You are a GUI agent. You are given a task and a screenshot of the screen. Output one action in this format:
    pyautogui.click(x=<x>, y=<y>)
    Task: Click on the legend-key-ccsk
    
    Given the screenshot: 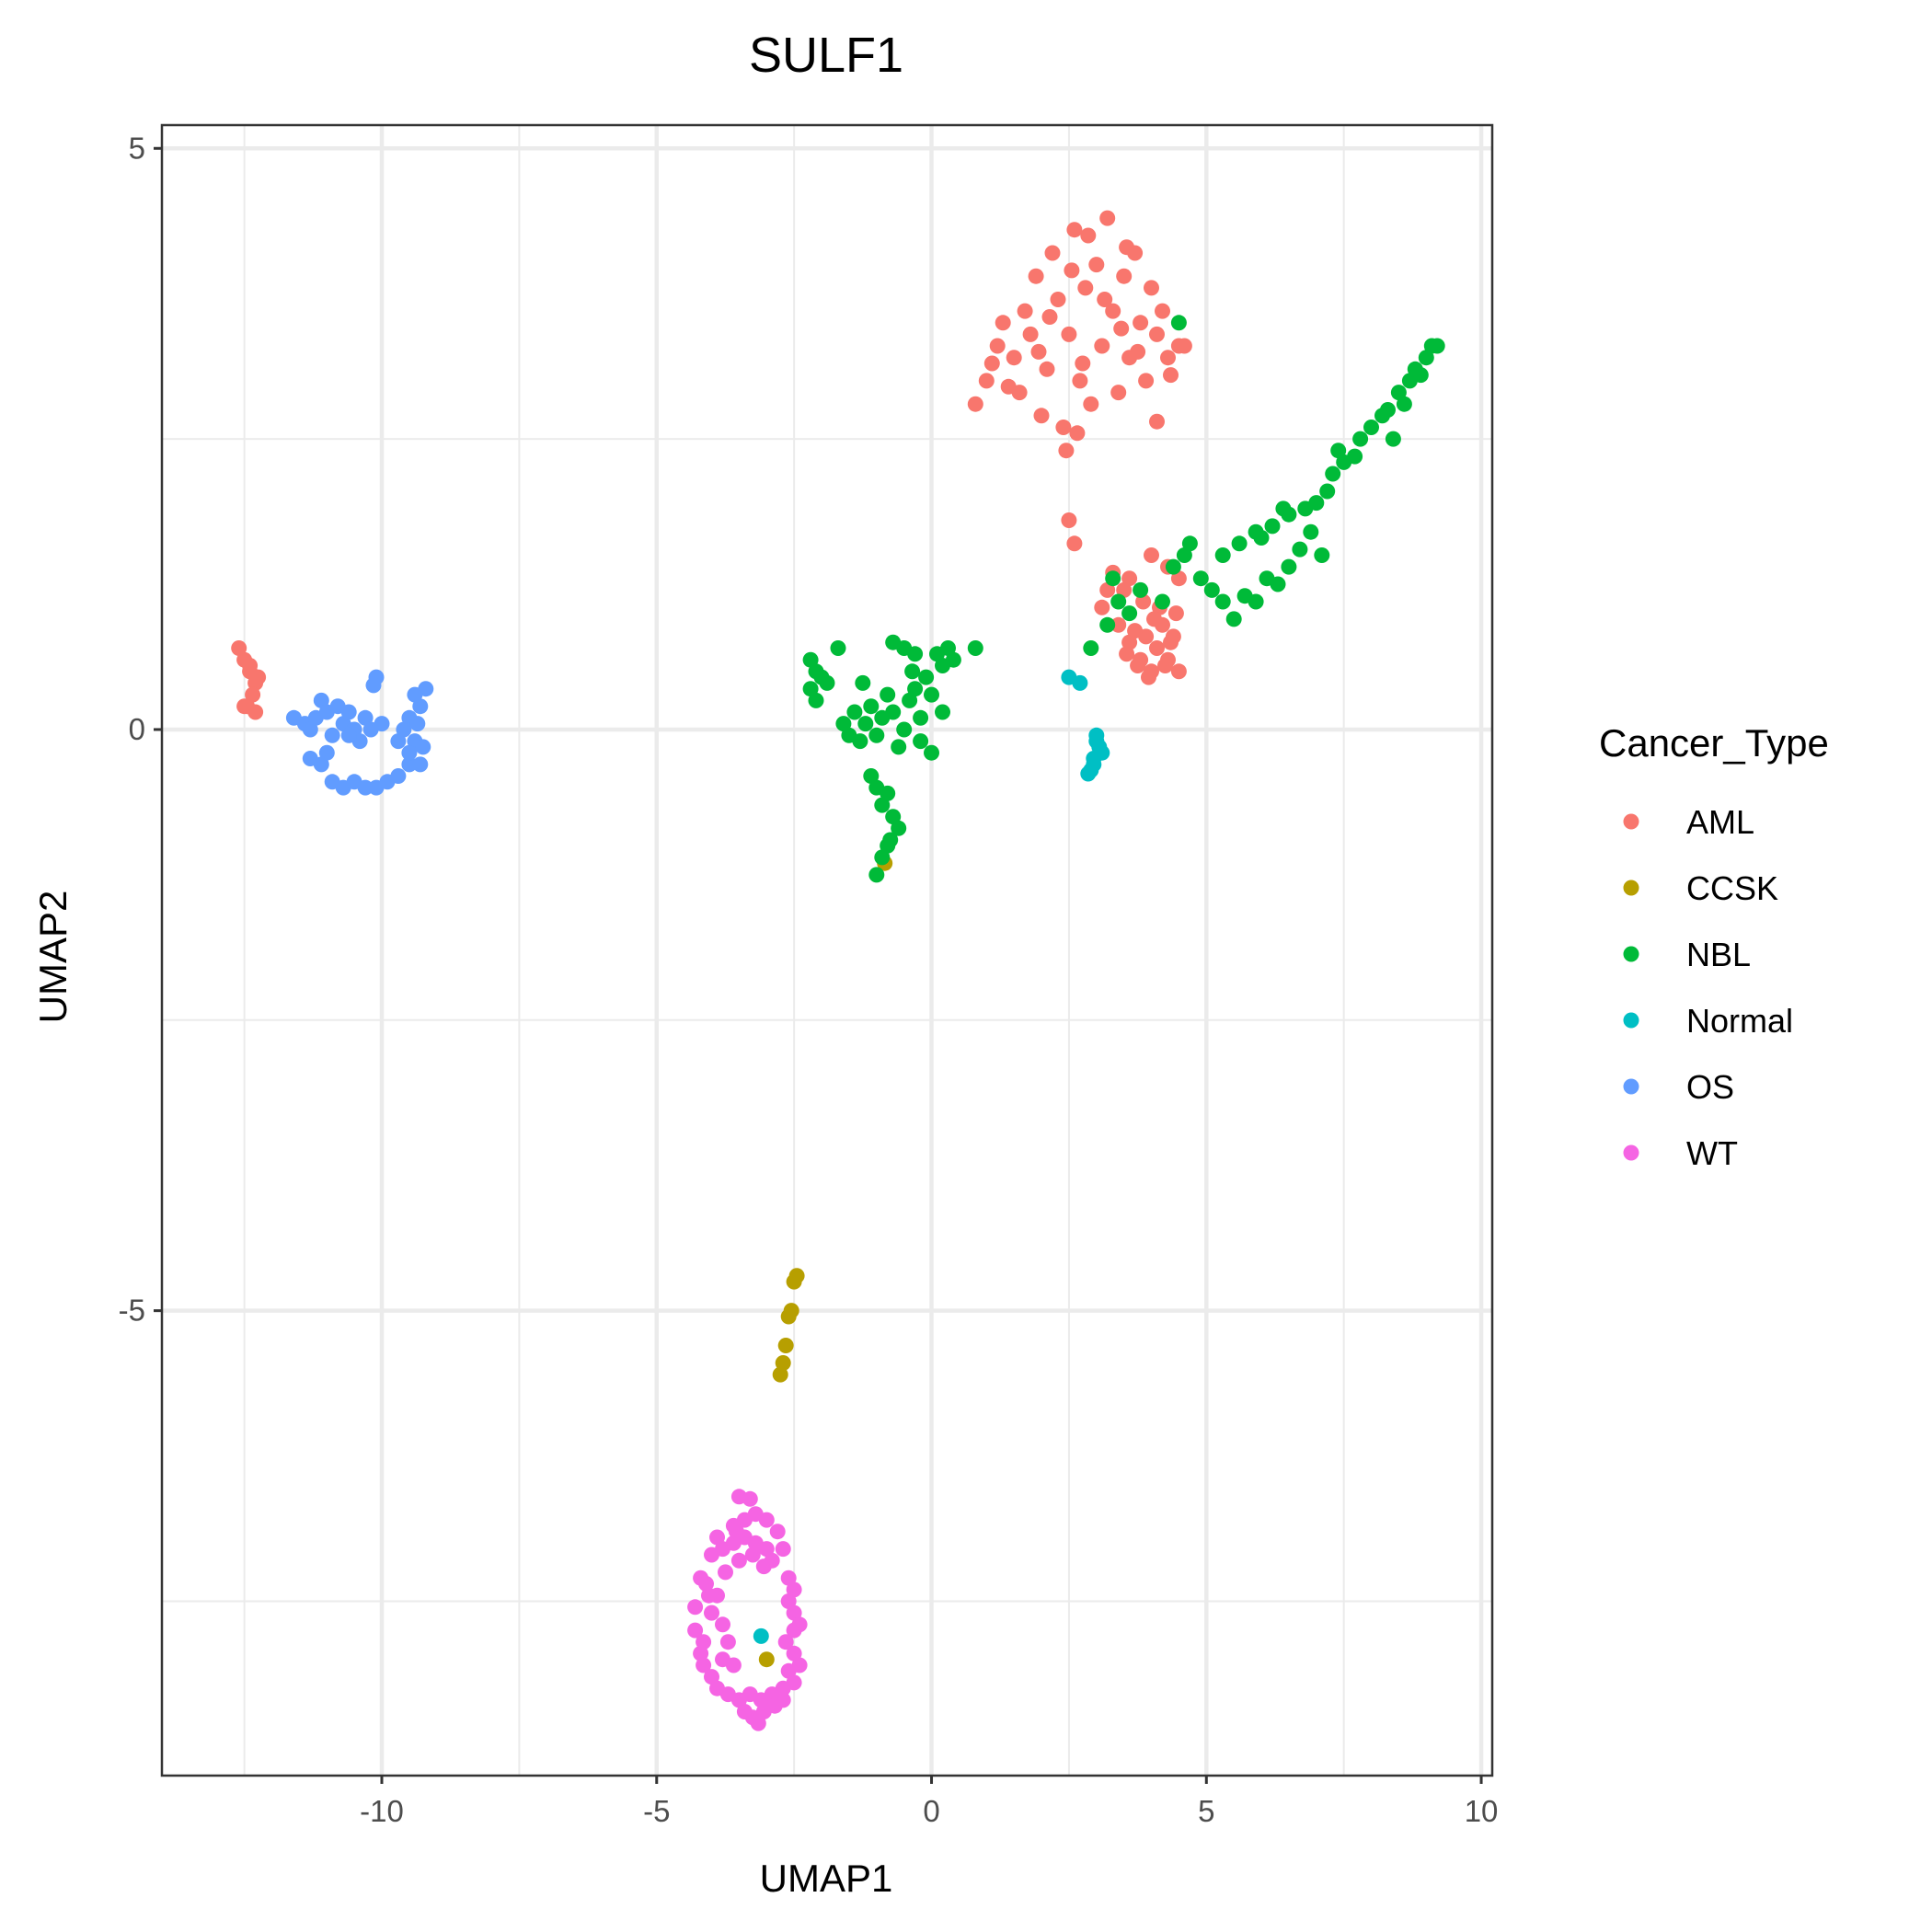 What is the action you would take?
    pyautogui.click(x=1631, y=888)
    